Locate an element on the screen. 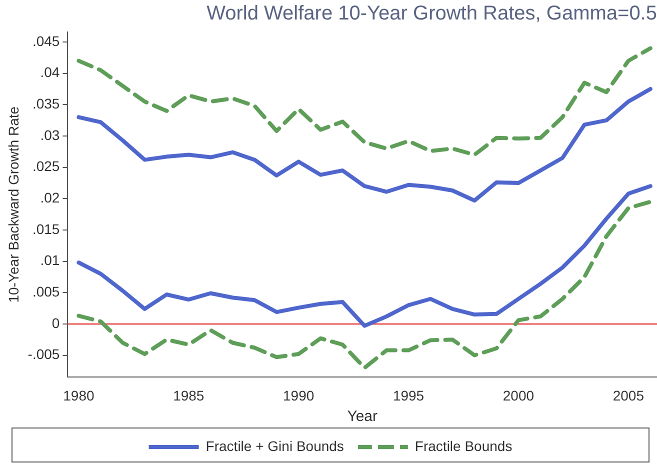 Image resolution: width=657 pixels, height=468 pixels. y-tick-label: .015 is located at coordinates (46, 228).